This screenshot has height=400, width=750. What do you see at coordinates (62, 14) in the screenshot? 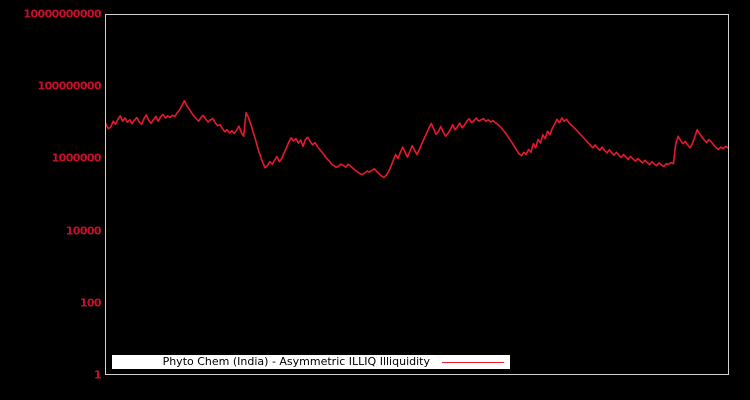
I see `y-axis-tick-label: 10000000000` at bounding box center [62, 14].